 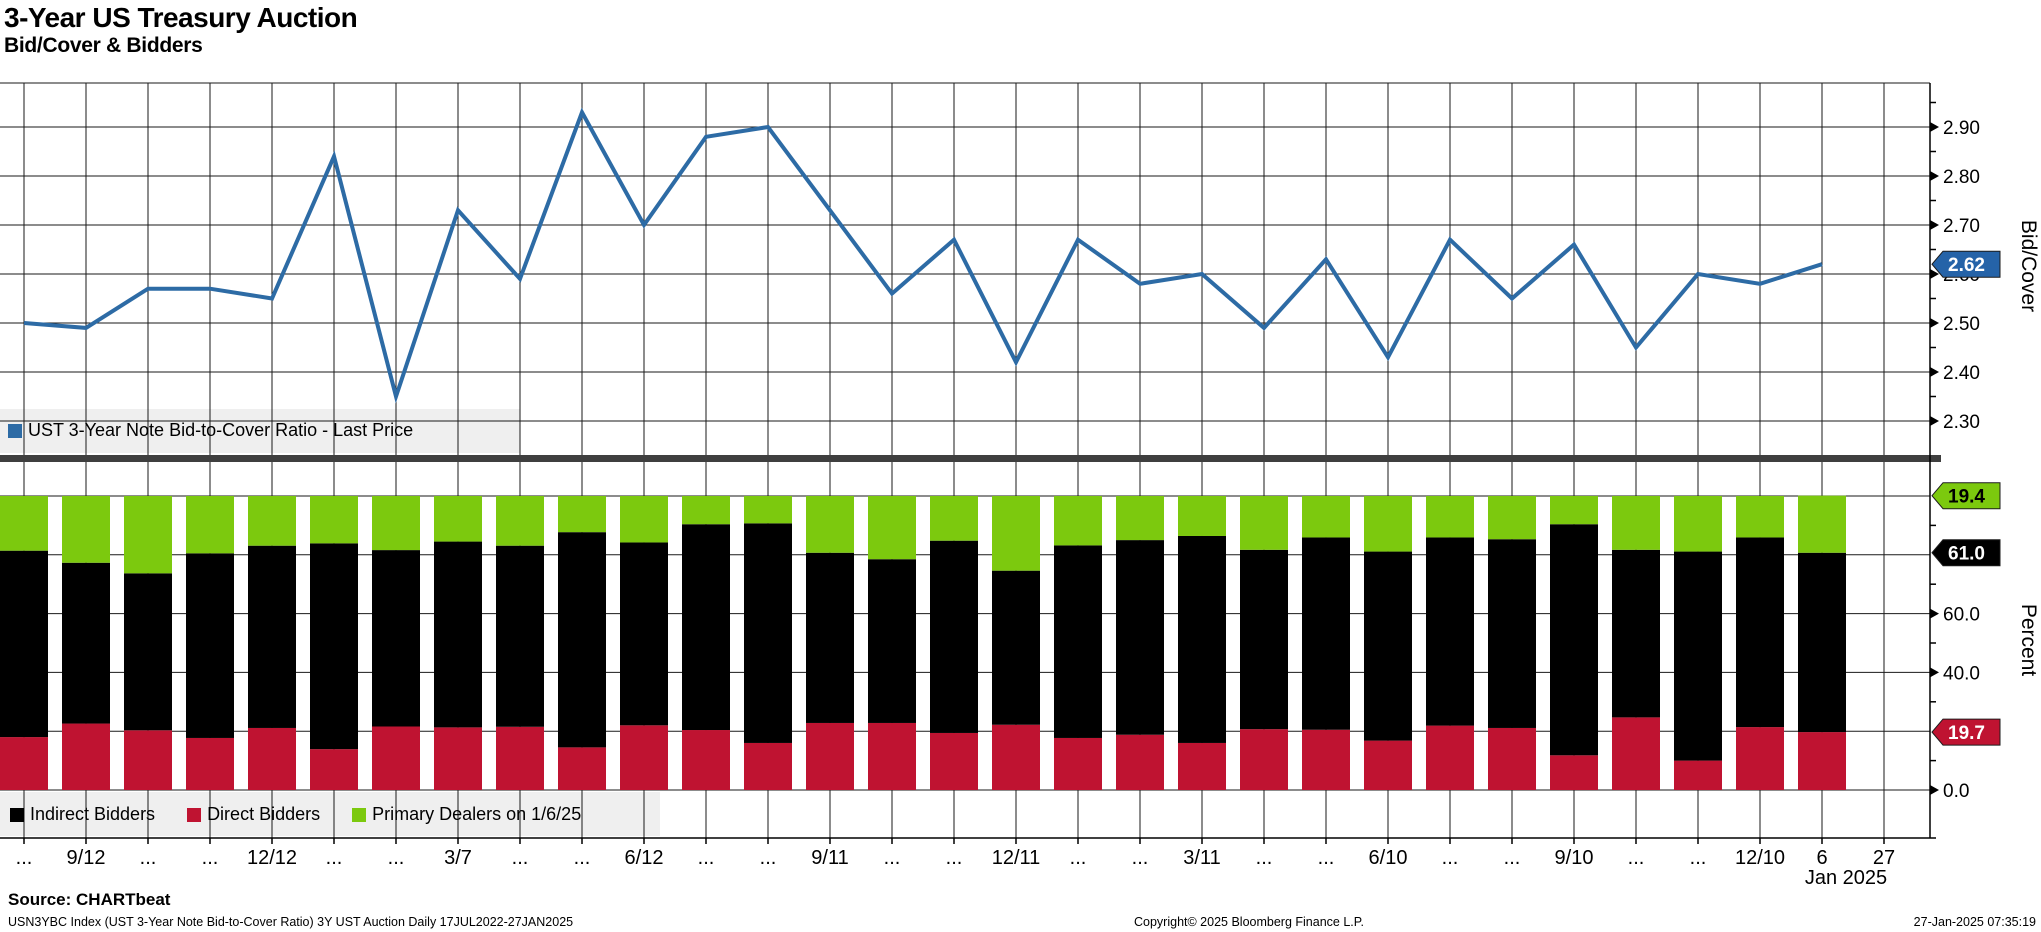 I want to click on last-value-tag: 2.62, so click(x=1966, y=264).